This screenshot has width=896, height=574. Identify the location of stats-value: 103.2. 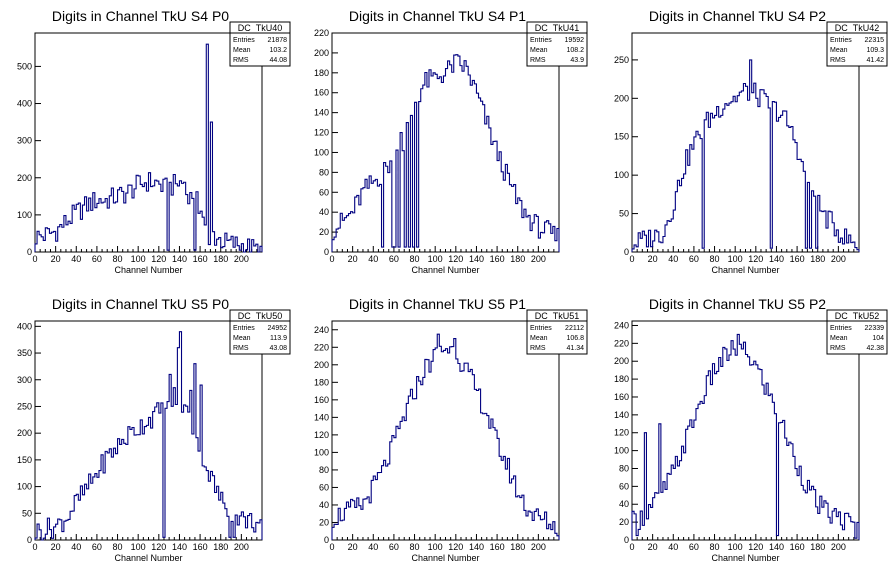
(278, 50).